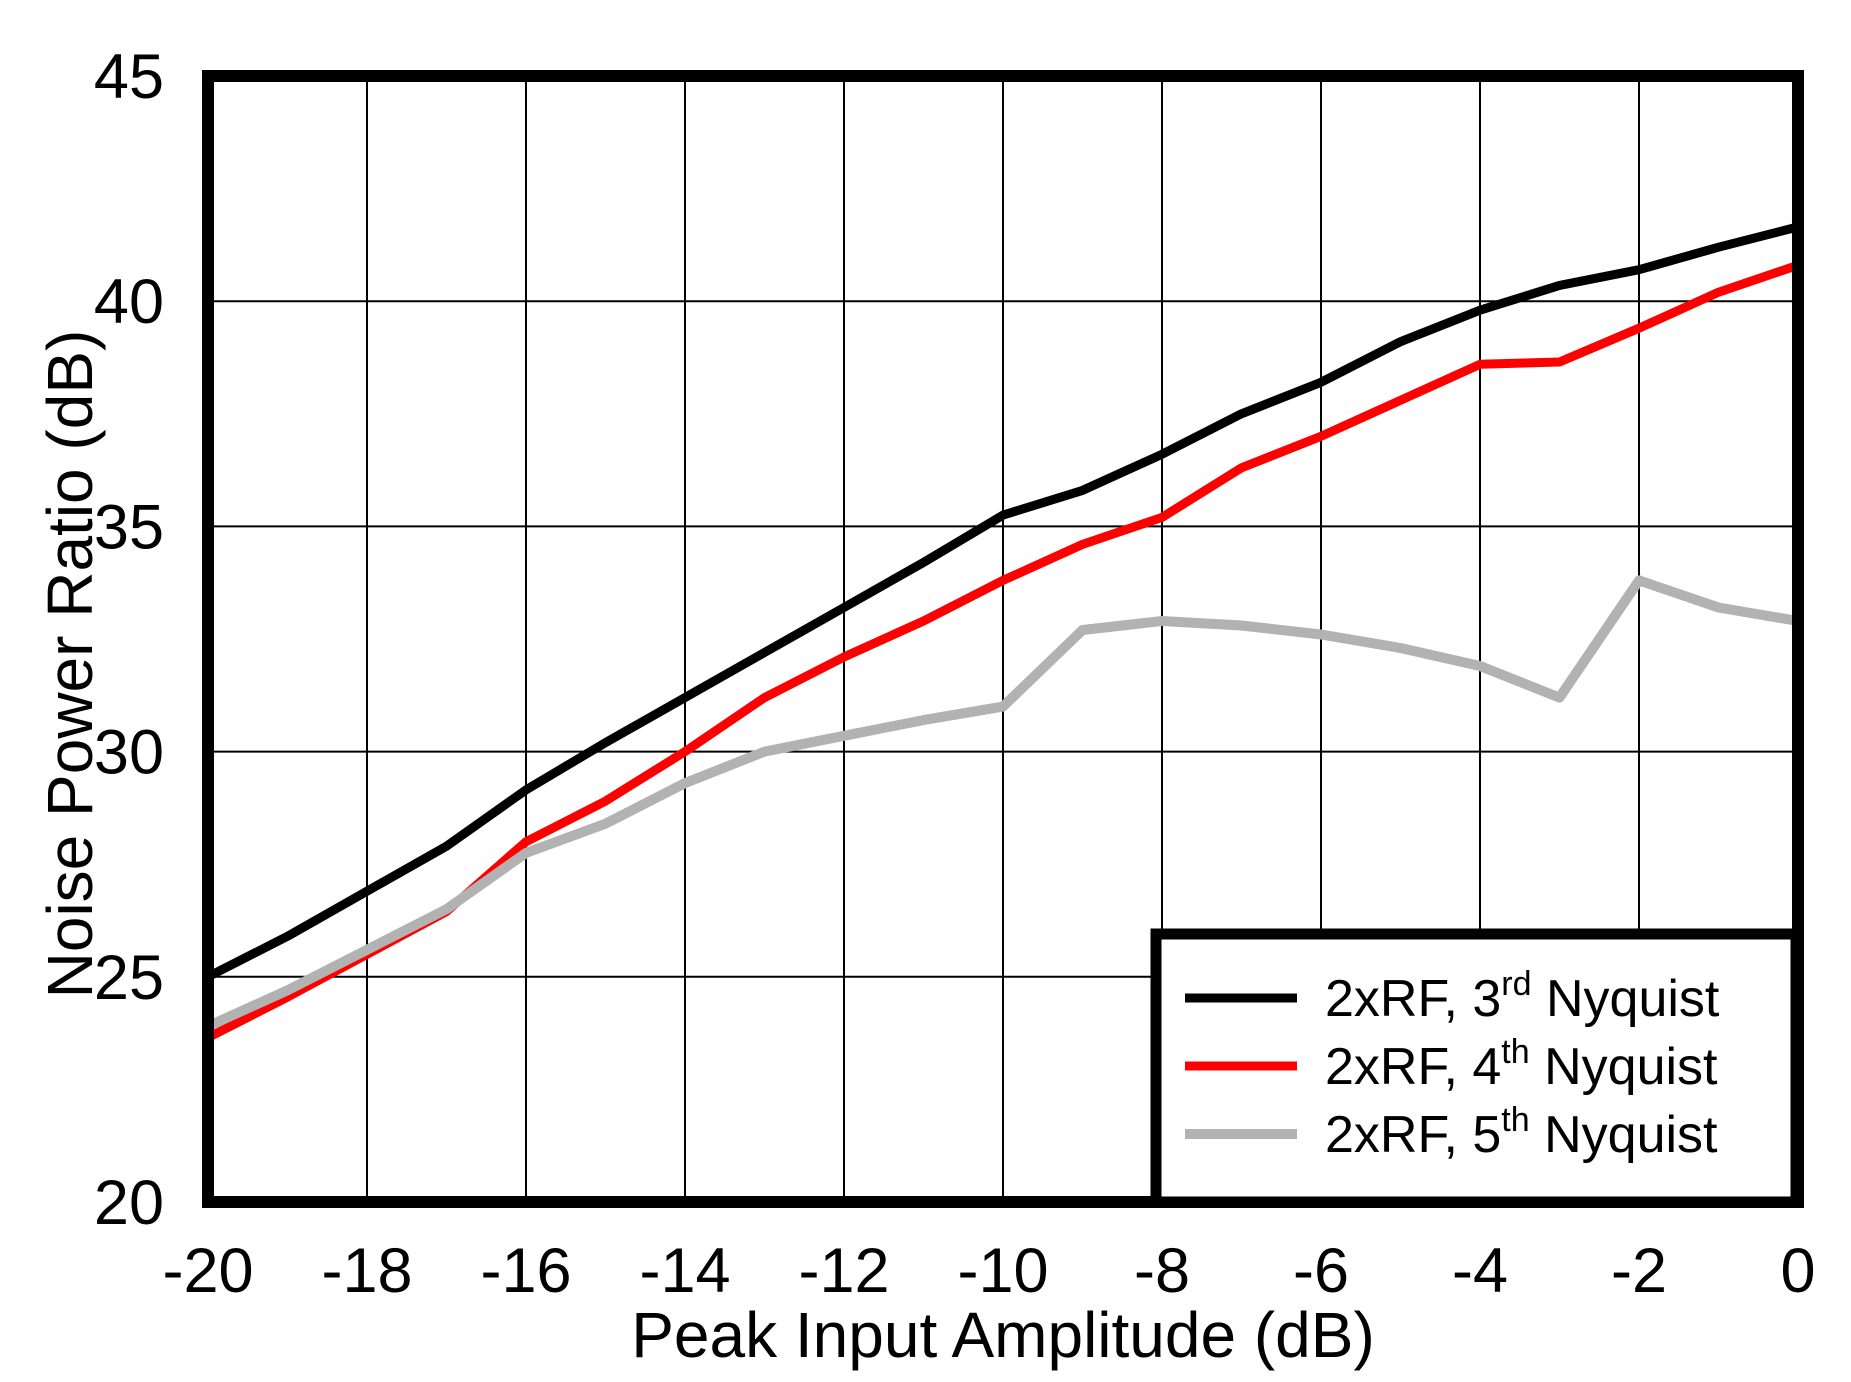 This screenshot has height=1382, width=1851. Describe the element at coordinates (1003, 1335) in the screenshot. I see `x-axis-title: Peak Input Amplitude (dB)` at that location.